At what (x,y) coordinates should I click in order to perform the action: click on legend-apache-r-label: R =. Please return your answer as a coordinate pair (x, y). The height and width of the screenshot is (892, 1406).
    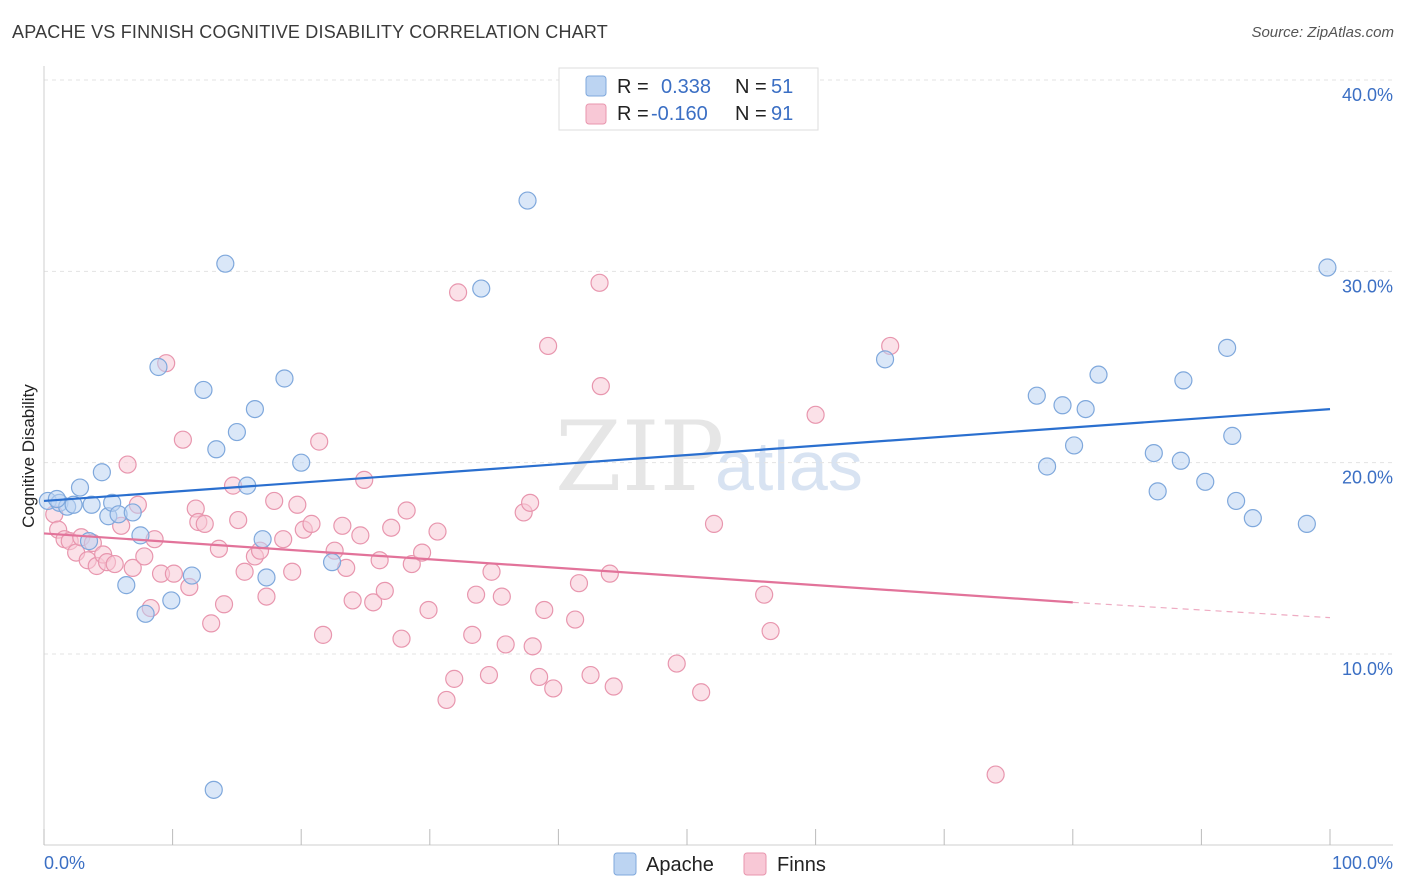
    Looking at the image, I should click on (633, 87).